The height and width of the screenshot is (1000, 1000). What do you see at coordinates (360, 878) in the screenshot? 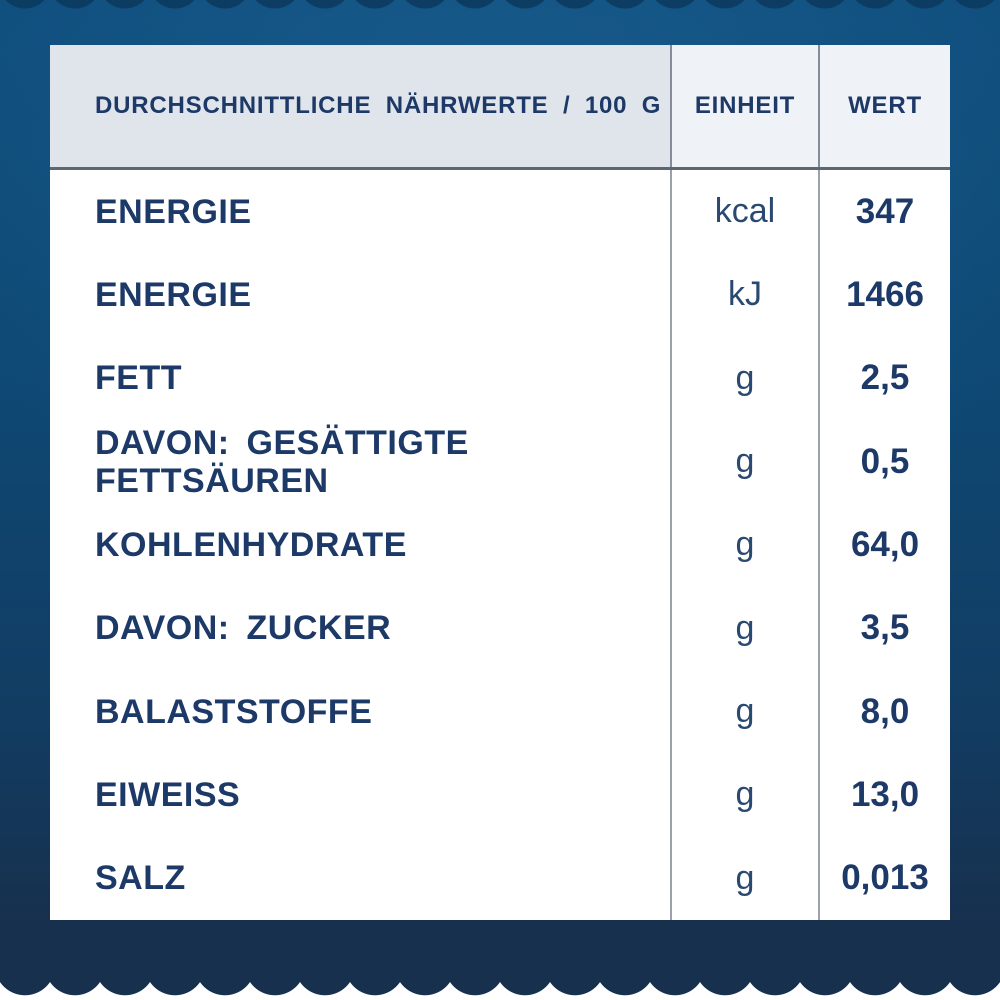
I see `nutrient-label-cell: SALZ` at bounding box center [360, 878].